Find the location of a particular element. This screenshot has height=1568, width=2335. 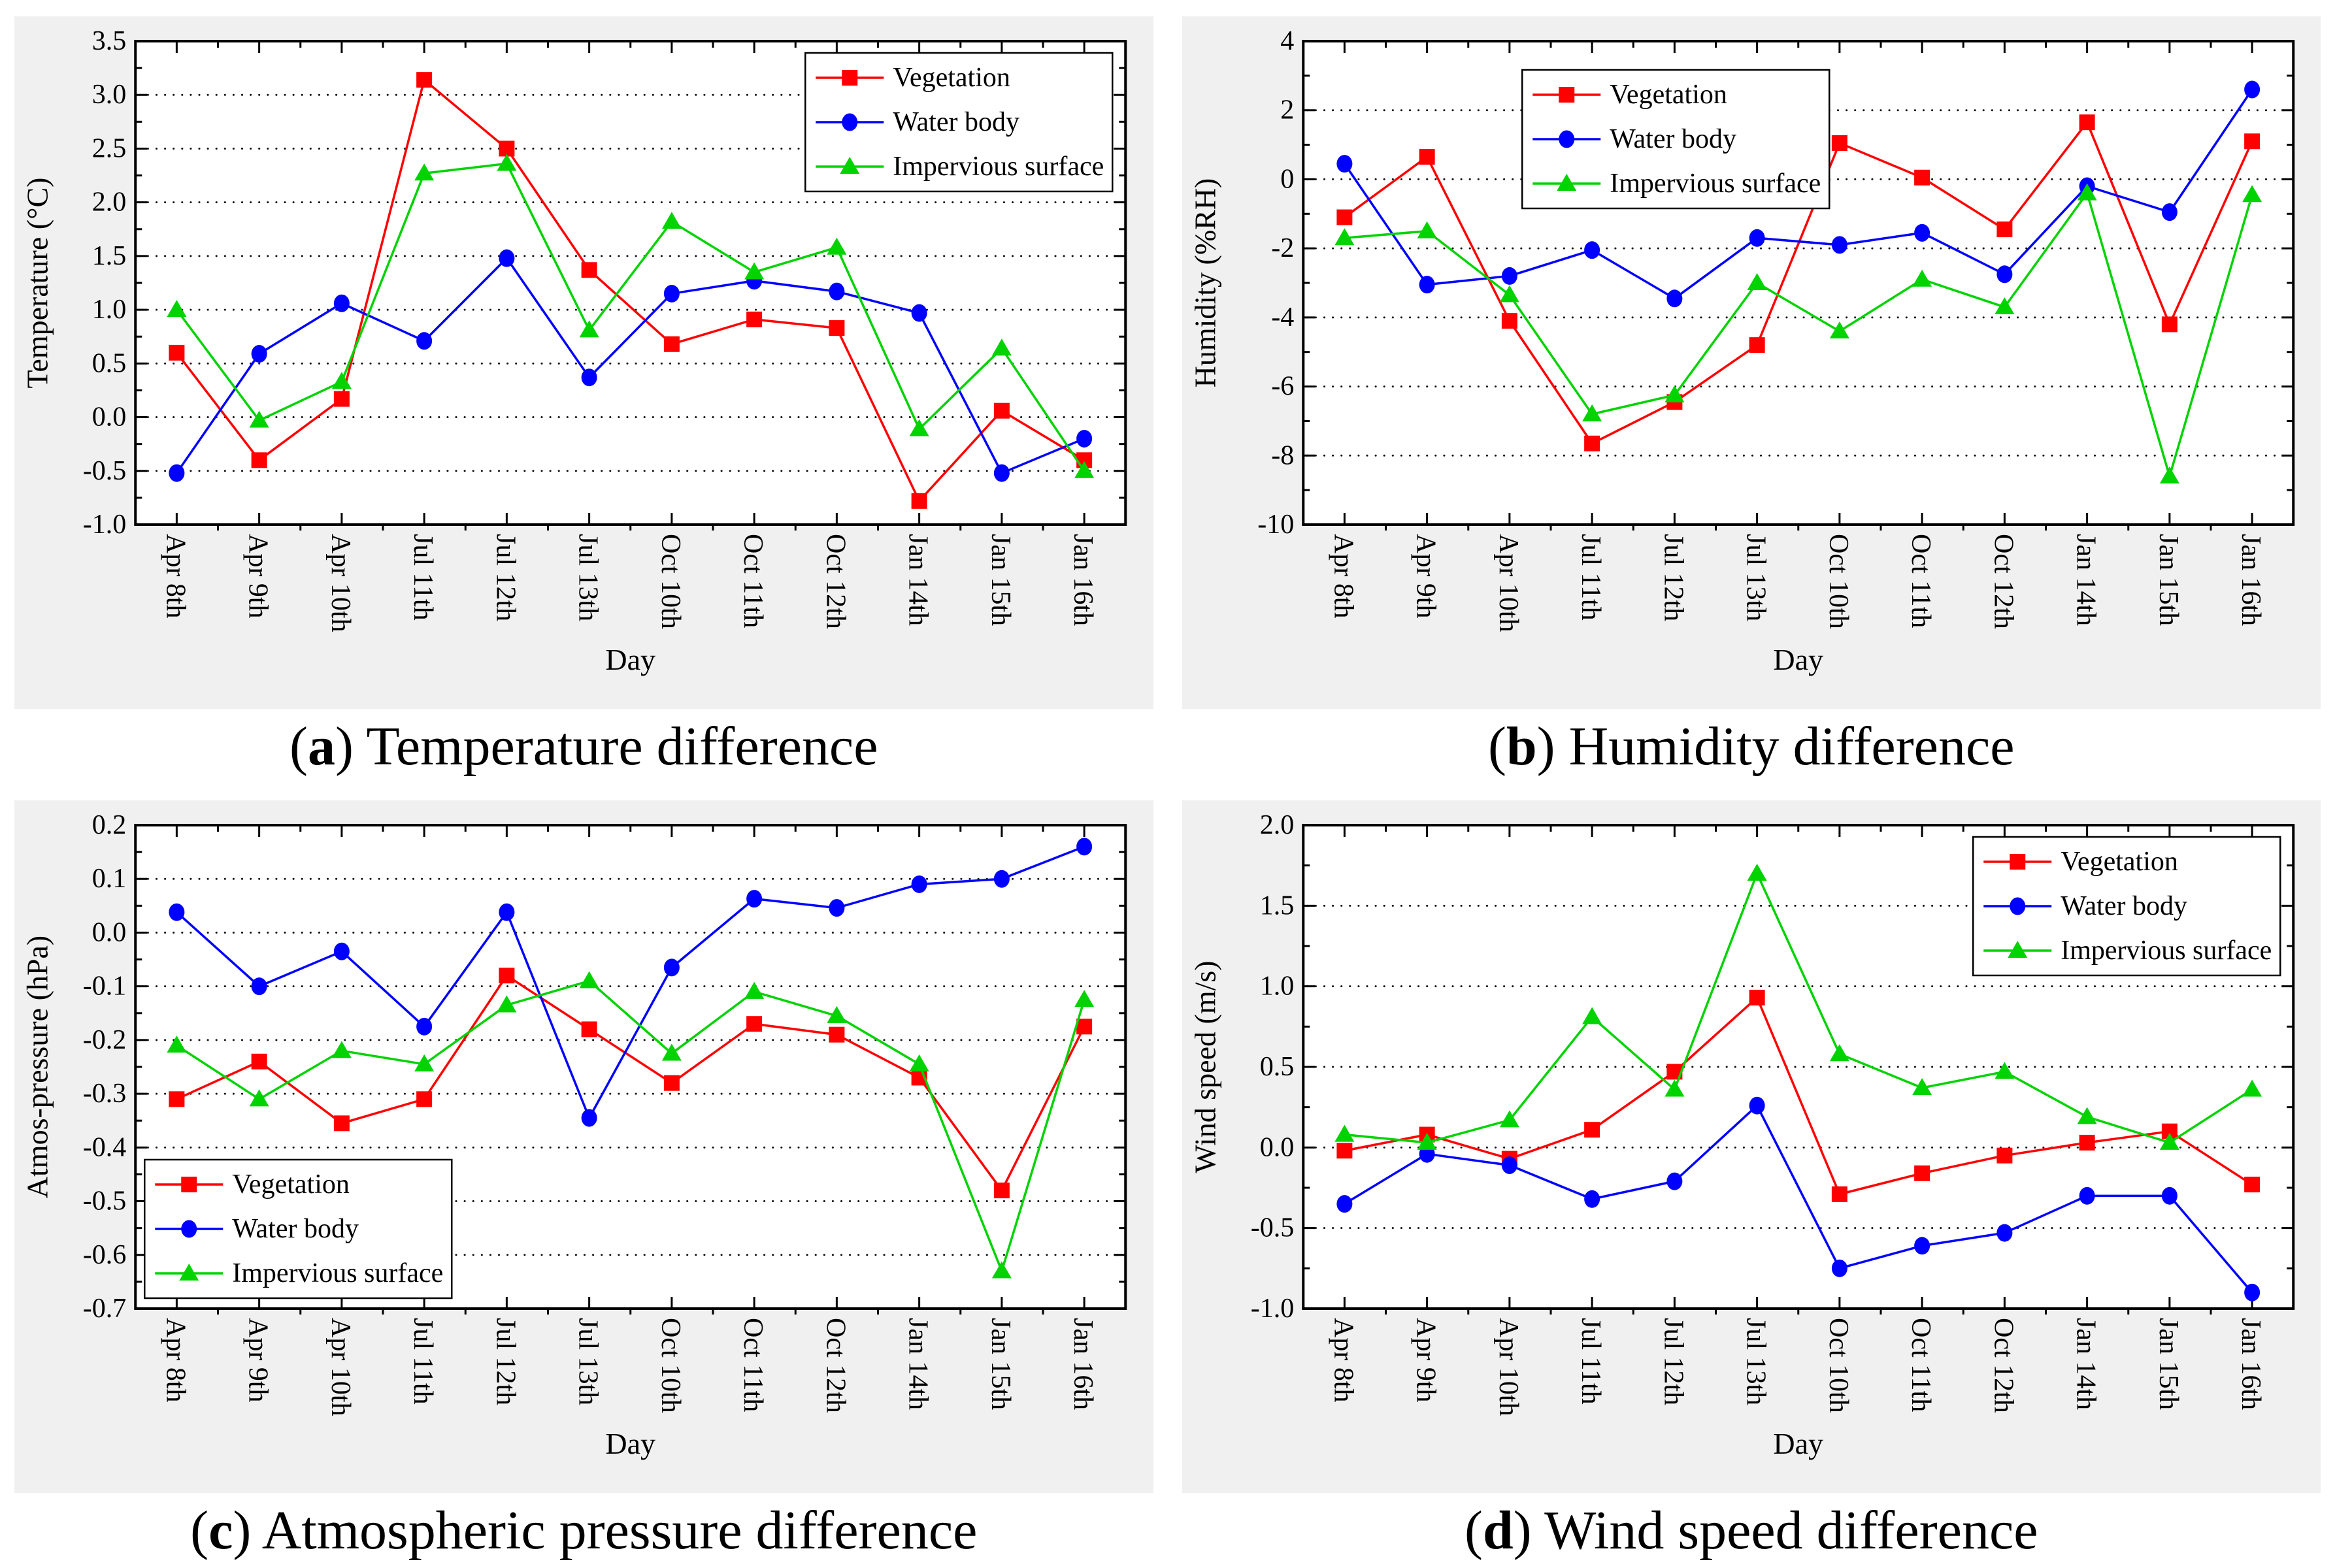

gridlines is located at coordinates (630, 282).